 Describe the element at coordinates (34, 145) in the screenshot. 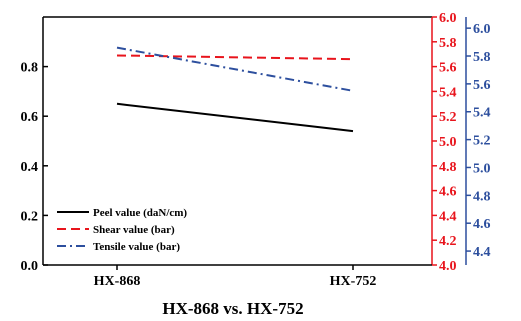

I see `left-axis: 0.0 0.2 0.4 0.6 0.8` at that location.